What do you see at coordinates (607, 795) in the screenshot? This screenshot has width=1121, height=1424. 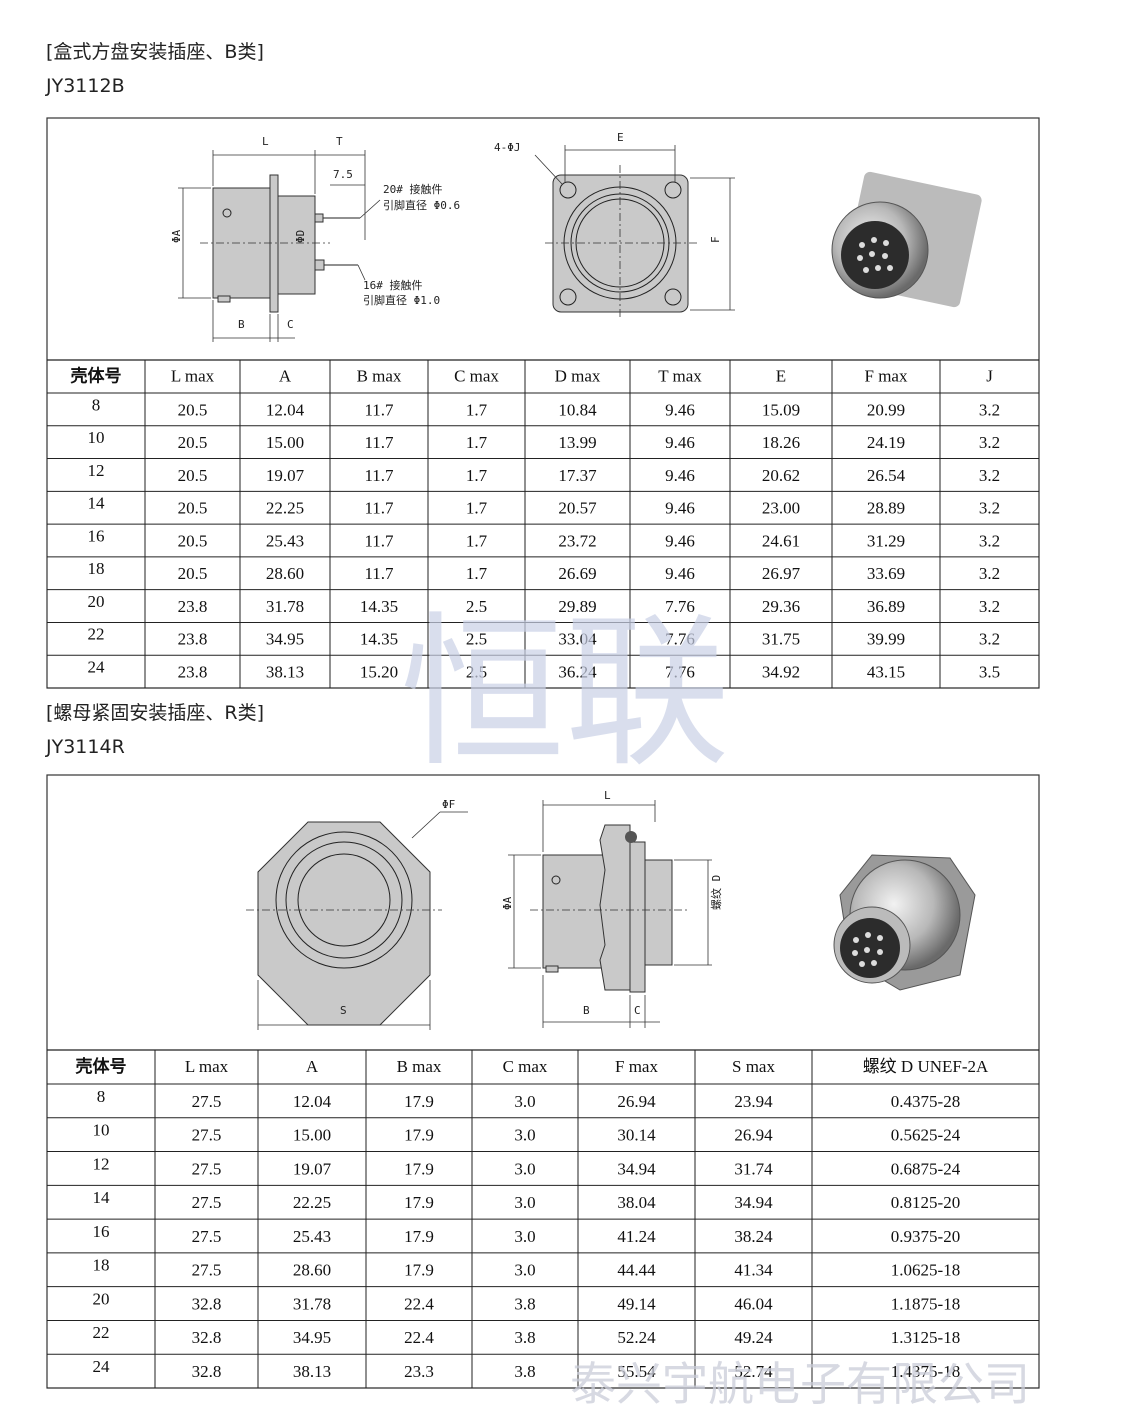 I see `dim-label: L` at bounding box center [607, 795].